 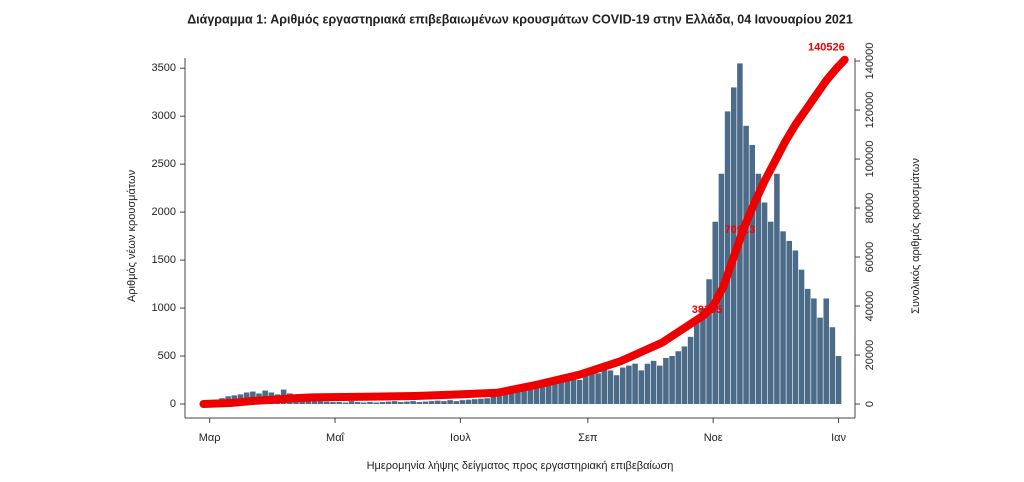 What do you see at coordinates (826, 48) in the screenshot?
I see `annotation: 140526` at bounding box center [826, 48].